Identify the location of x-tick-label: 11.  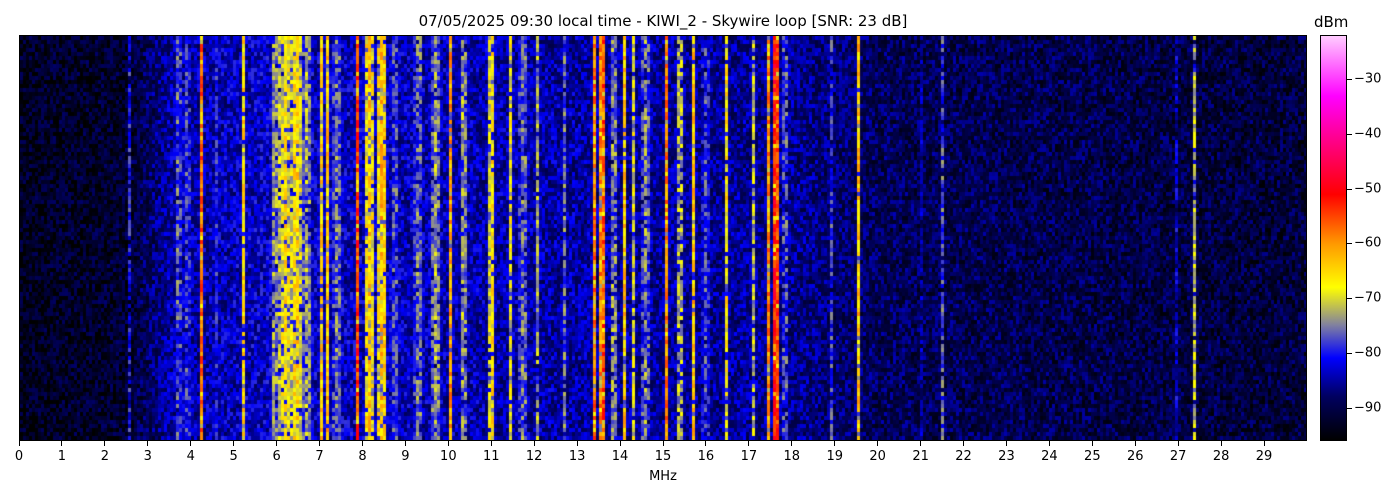
(491, 456).